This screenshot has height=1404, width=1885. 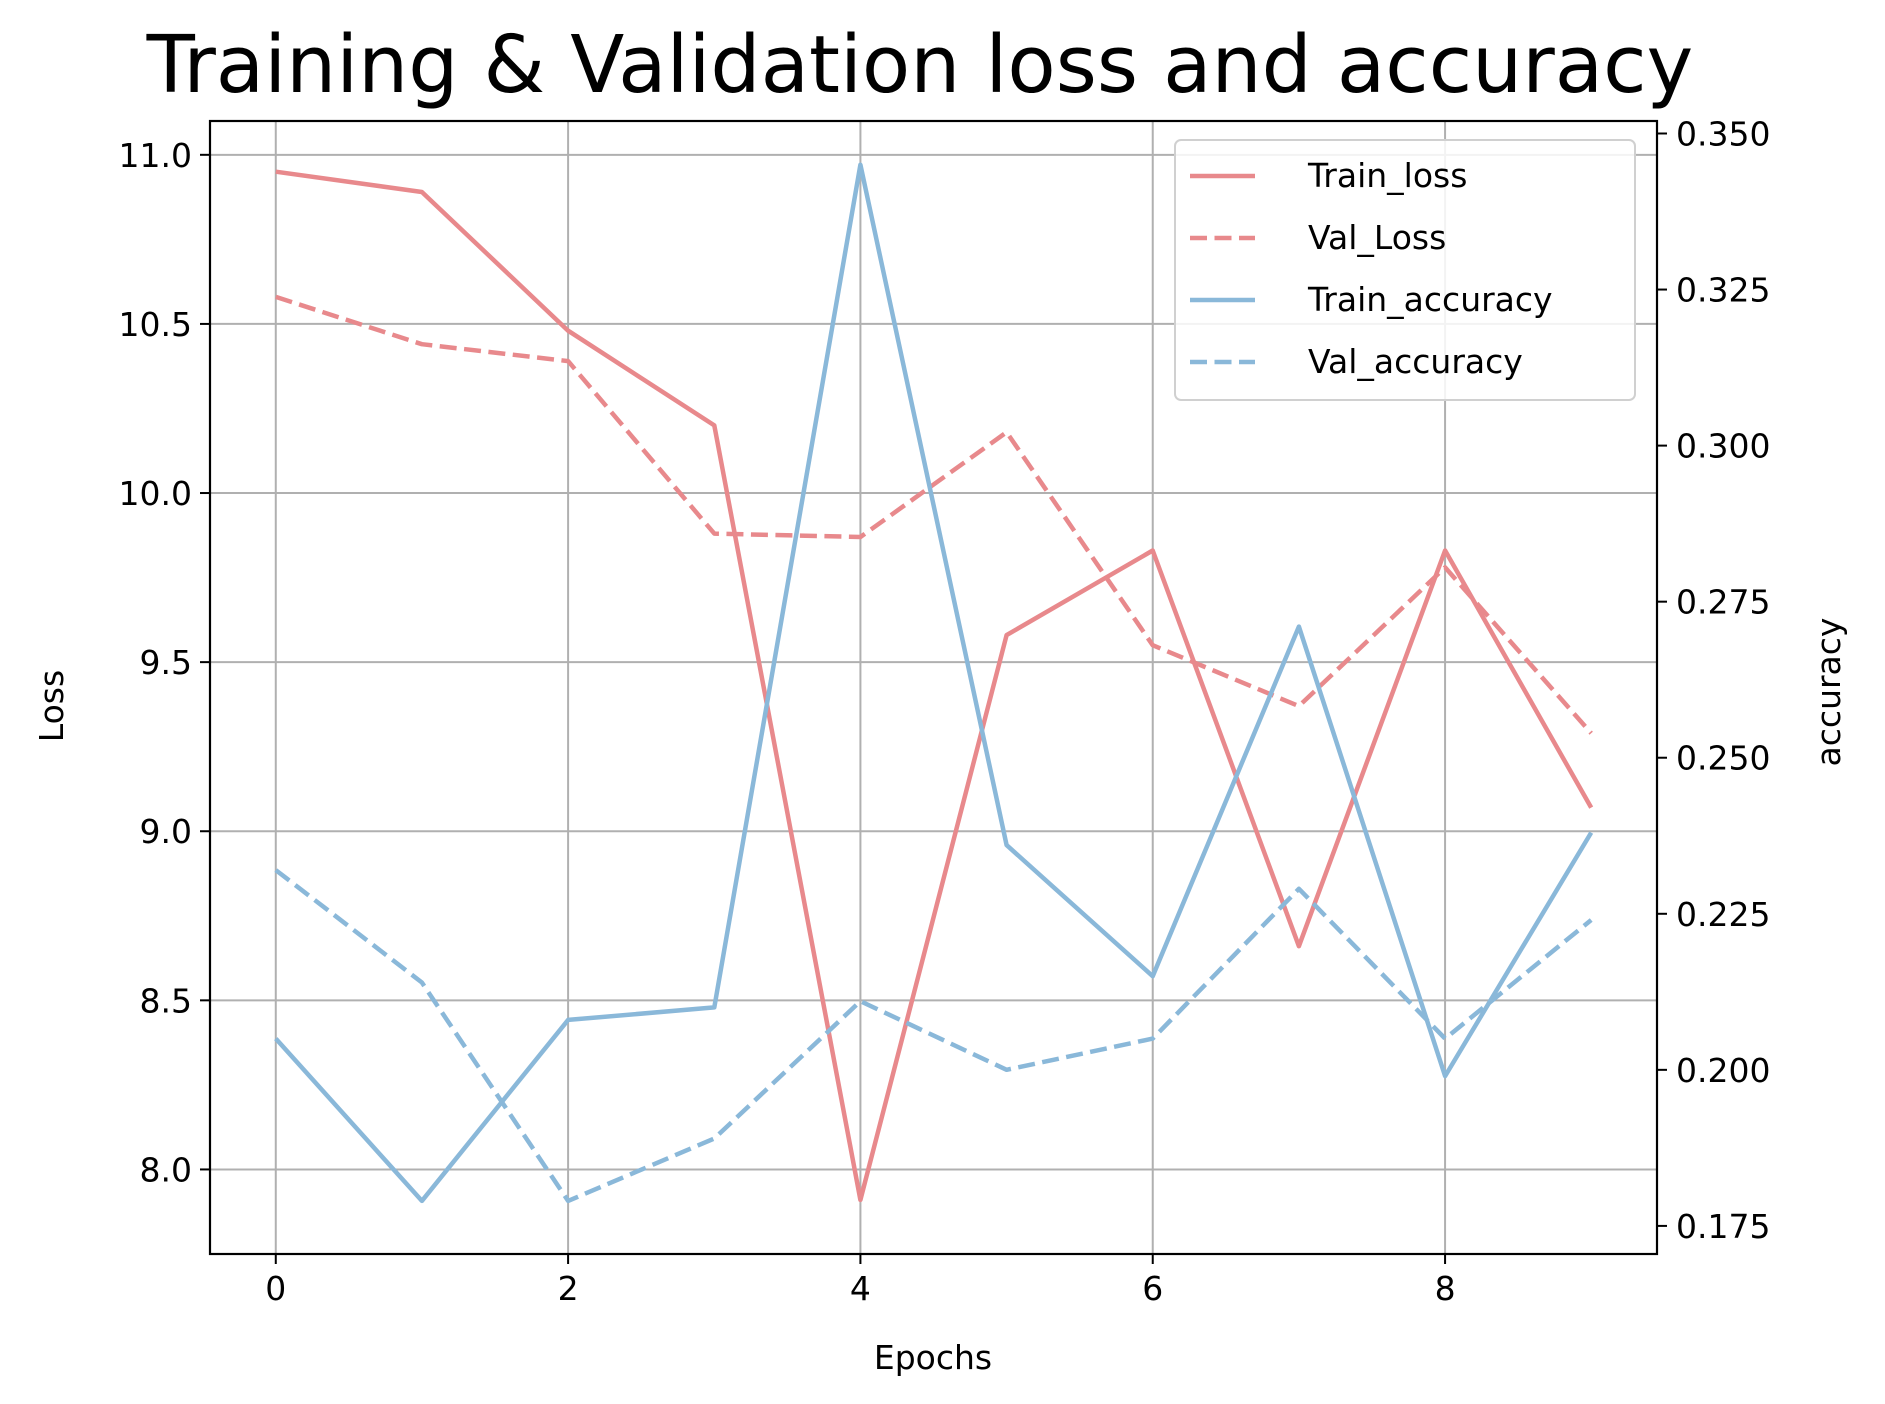 What do you see at coordinates (155, 493) in the screenshot?
I see `y-tick-label: 10.0` at bounding box center [155, 493].